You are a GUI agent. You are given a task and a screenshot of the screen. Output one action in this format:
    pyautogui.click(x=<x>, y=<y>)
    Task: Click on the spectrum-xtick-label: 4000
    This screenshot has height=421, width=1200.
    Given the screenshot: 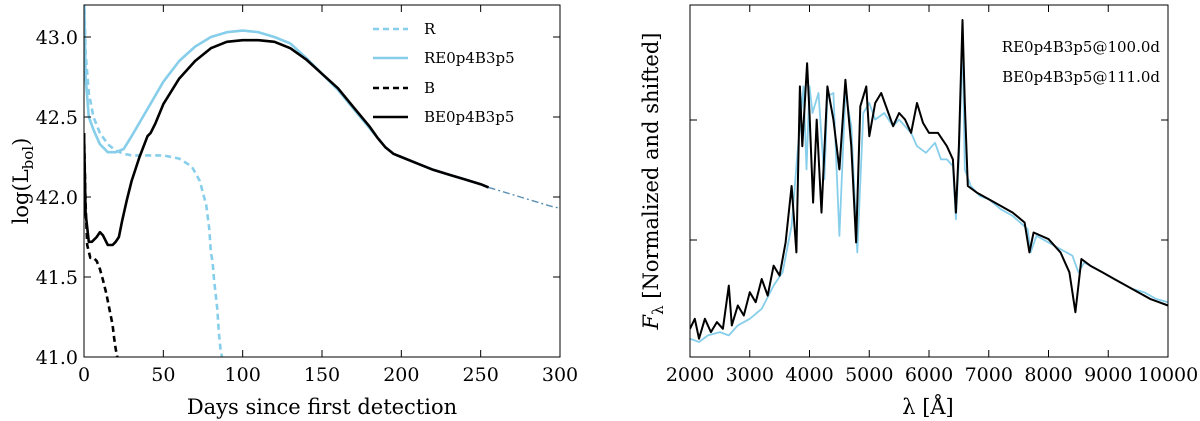 What is the action you would take?
    pyautogui.click(x=809, y=375)
    